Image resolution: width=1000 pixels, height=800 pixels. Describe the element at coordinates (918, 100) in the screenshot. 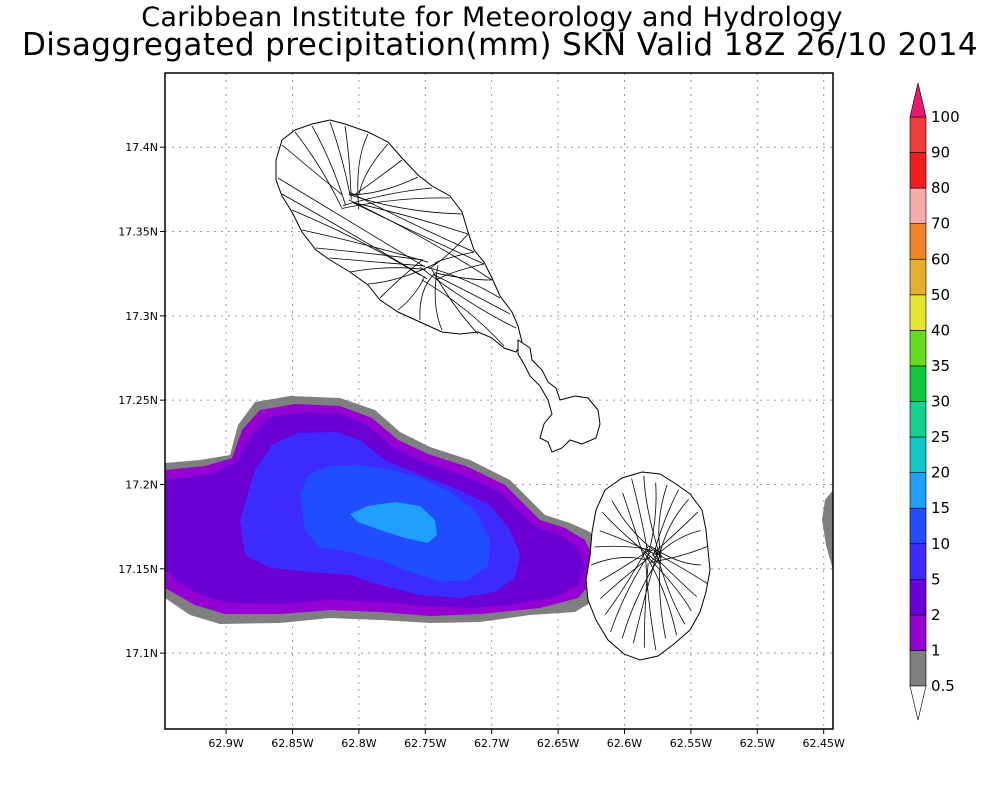

I see `colorbar-top-arrow` at that location.